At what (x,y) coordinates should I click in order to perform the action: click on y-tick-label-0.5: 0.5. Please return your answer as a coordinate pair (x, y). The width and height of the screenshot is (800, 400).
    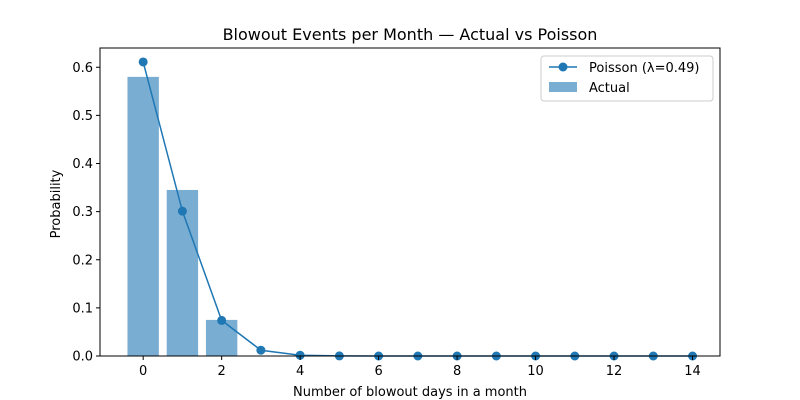
    Looking at the image, I should click on (82, 116).